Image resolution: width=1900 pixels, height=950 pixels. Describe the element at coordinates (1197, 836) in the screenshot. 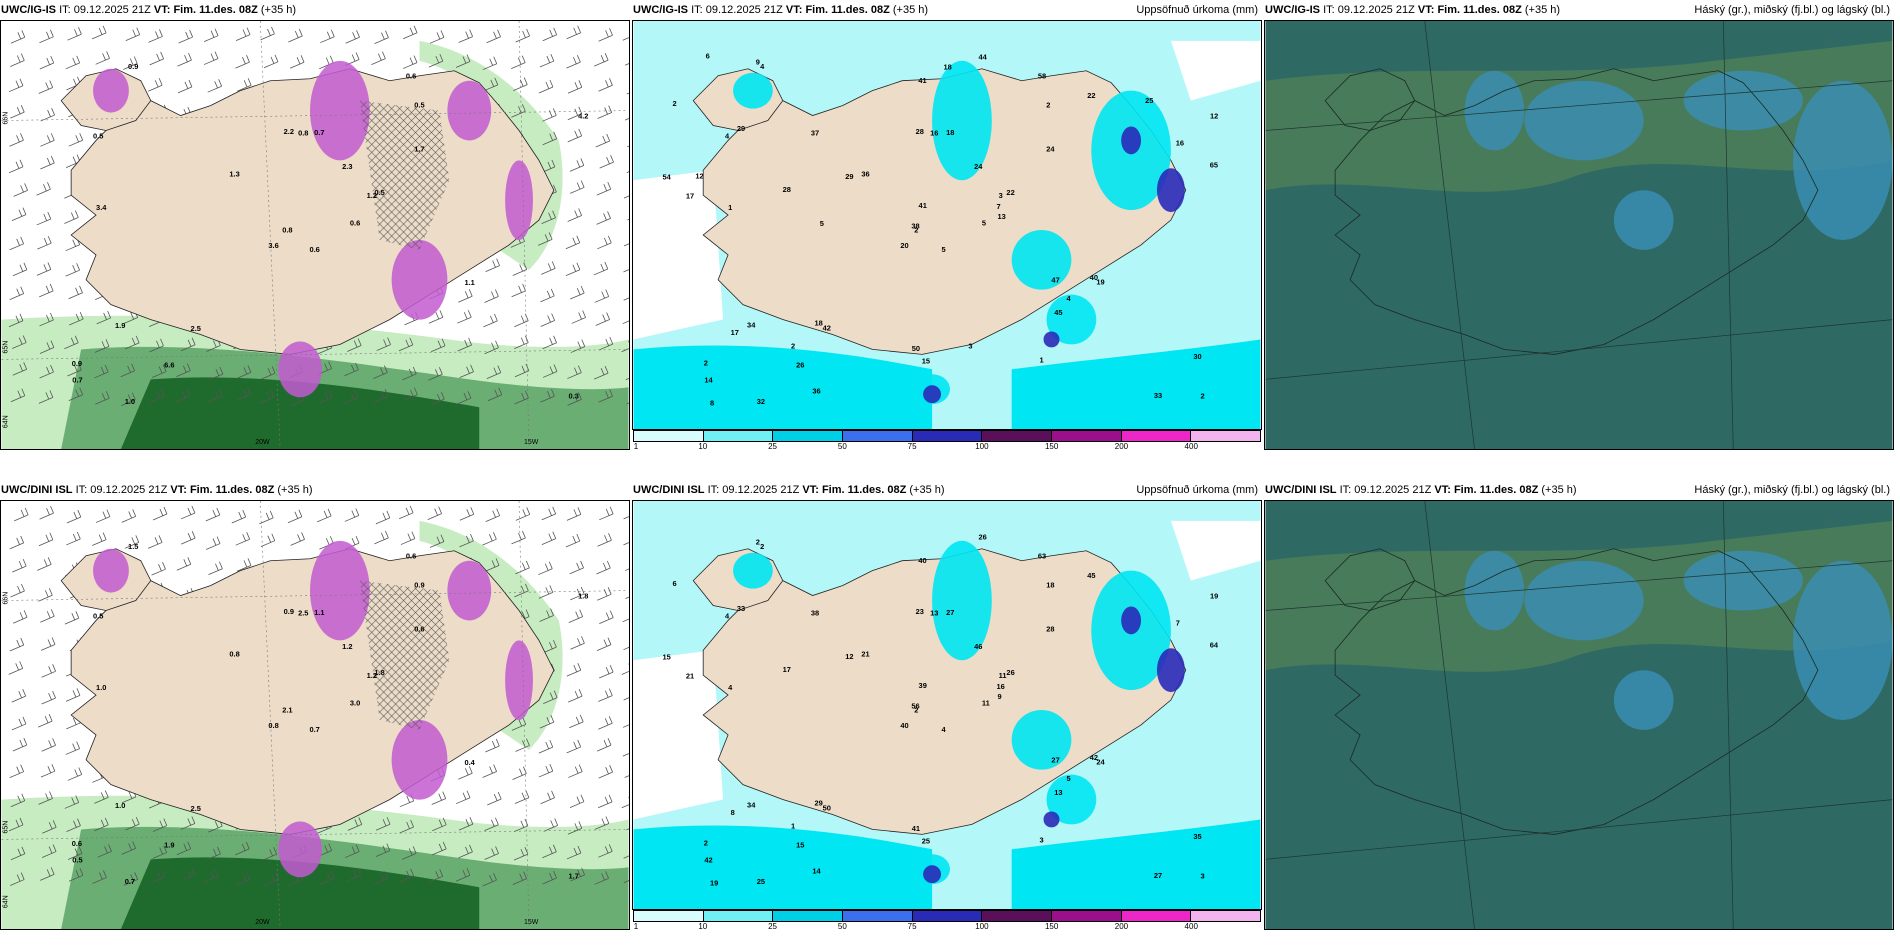

I see `value-label: 35` at that location.